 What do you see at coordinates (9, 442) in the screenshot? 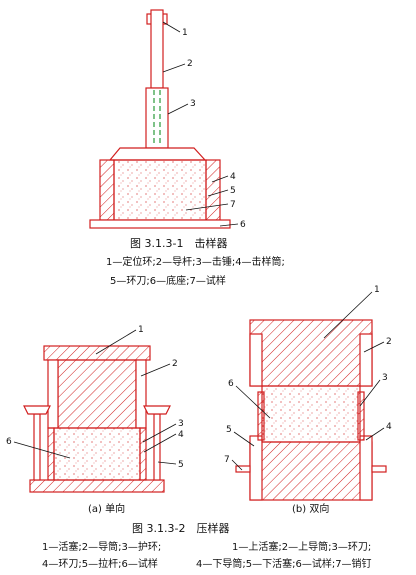
I see `callout-a-6: 6` at bounding box center [9, 442].